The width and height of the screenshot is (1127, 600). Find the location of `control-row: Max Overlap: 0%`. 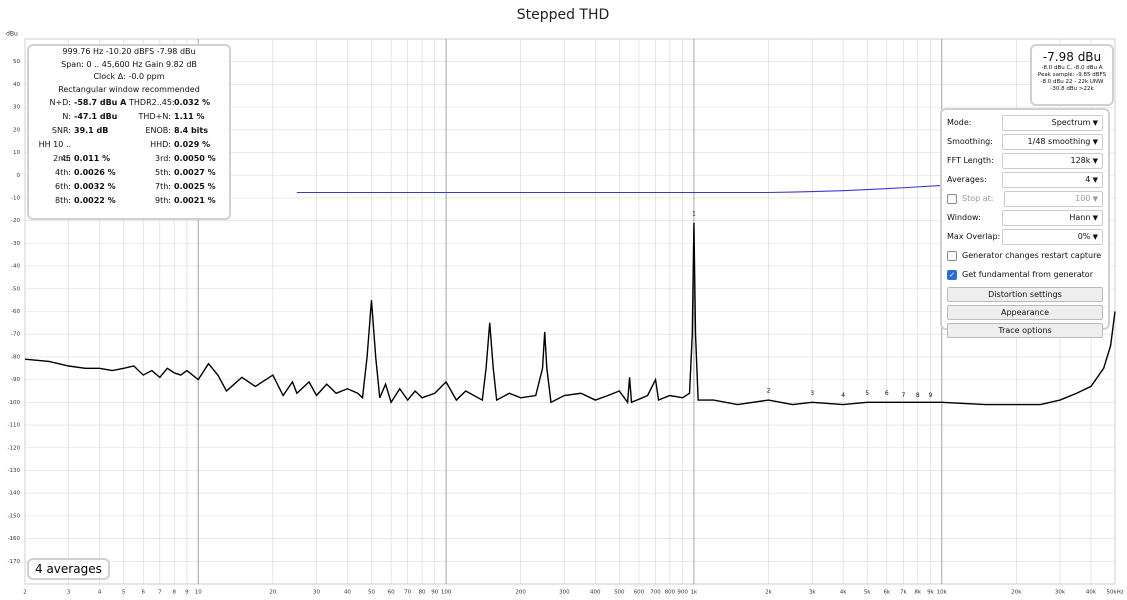

control-row: Max Overlap: 0% is located at coordinates (1025, 236).